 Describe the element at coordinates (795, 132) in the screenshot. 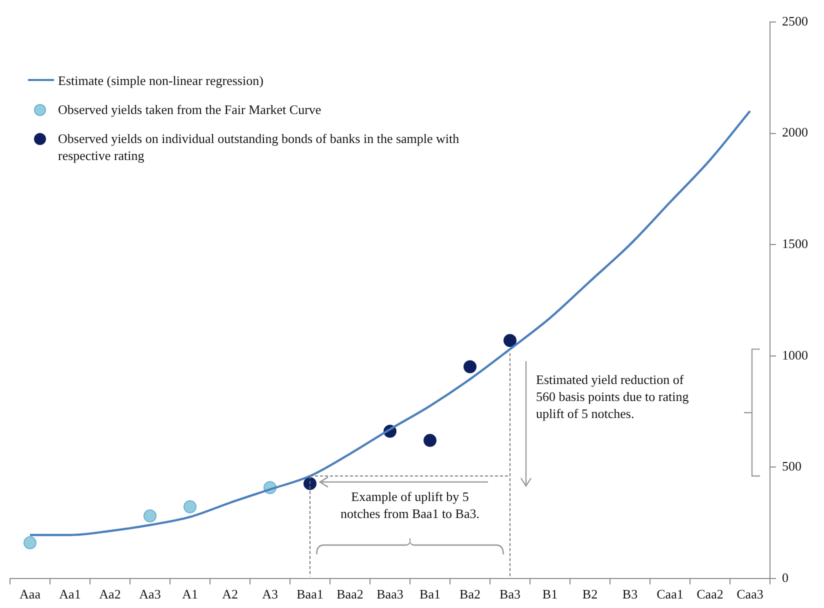

I see `y-tick-label: 2000` at that location.